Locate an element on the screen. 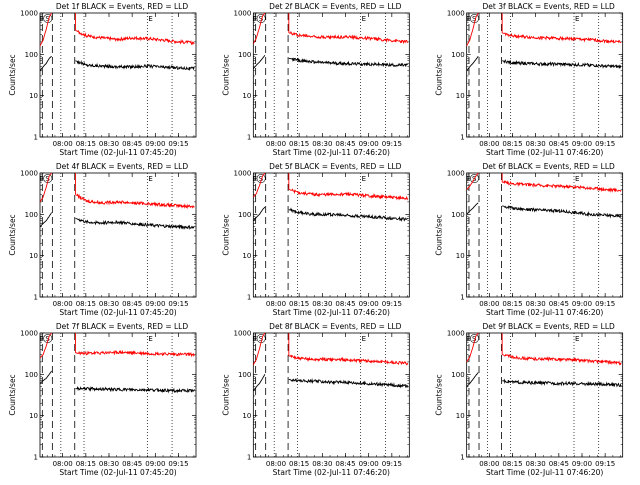 This screenshot has height=485, width=640. panel-title: Det 7f BLACK = Events, RED = LLD is located at coordinates (122, 326).